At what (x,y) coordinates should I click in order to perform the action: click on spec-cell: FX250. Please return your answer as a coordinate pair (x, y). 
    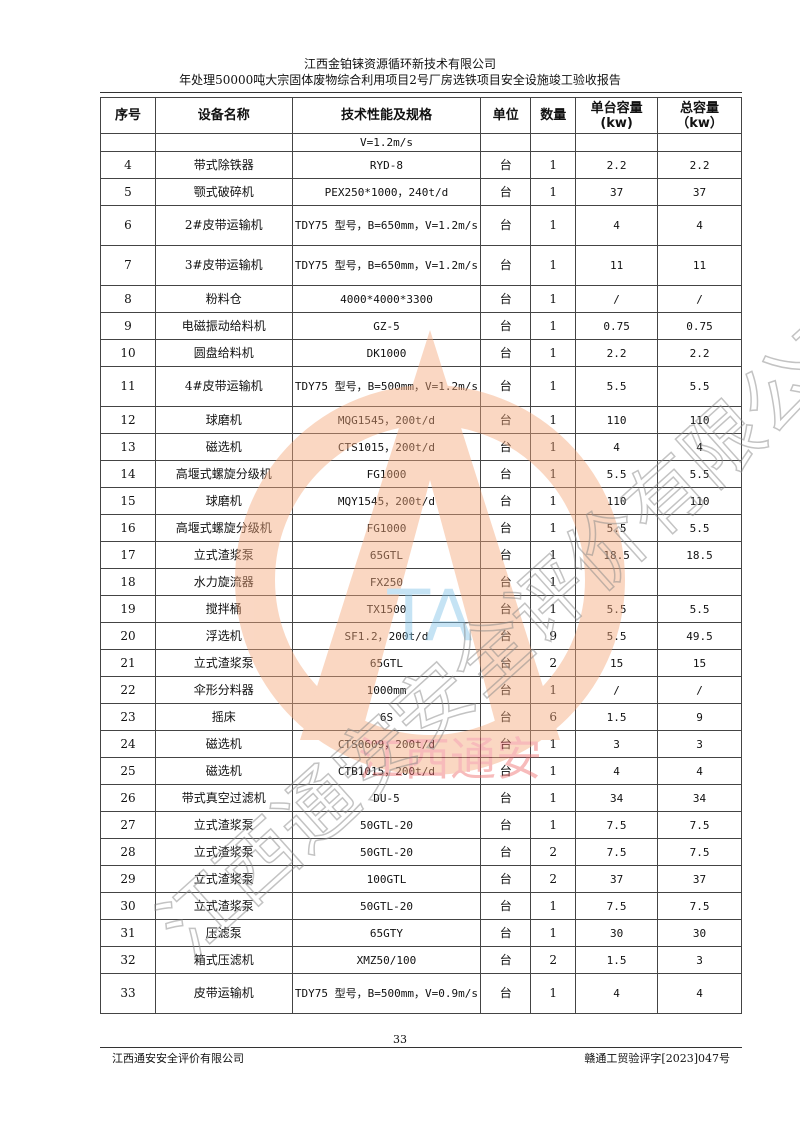
    Looking at the image, I should click on (386, 582).